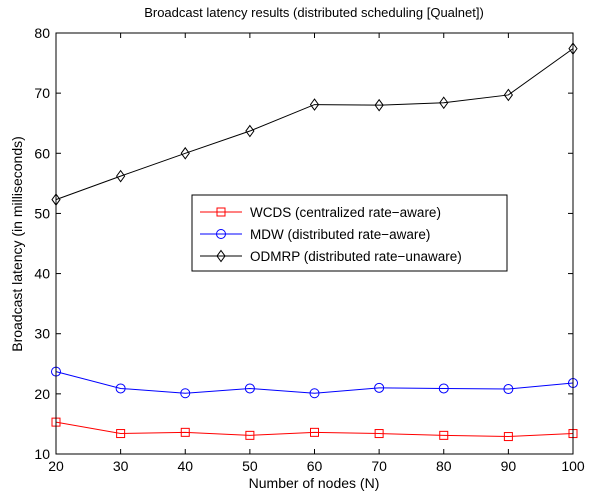  I want to click on x-tick-label: 50, so click(250, 466).